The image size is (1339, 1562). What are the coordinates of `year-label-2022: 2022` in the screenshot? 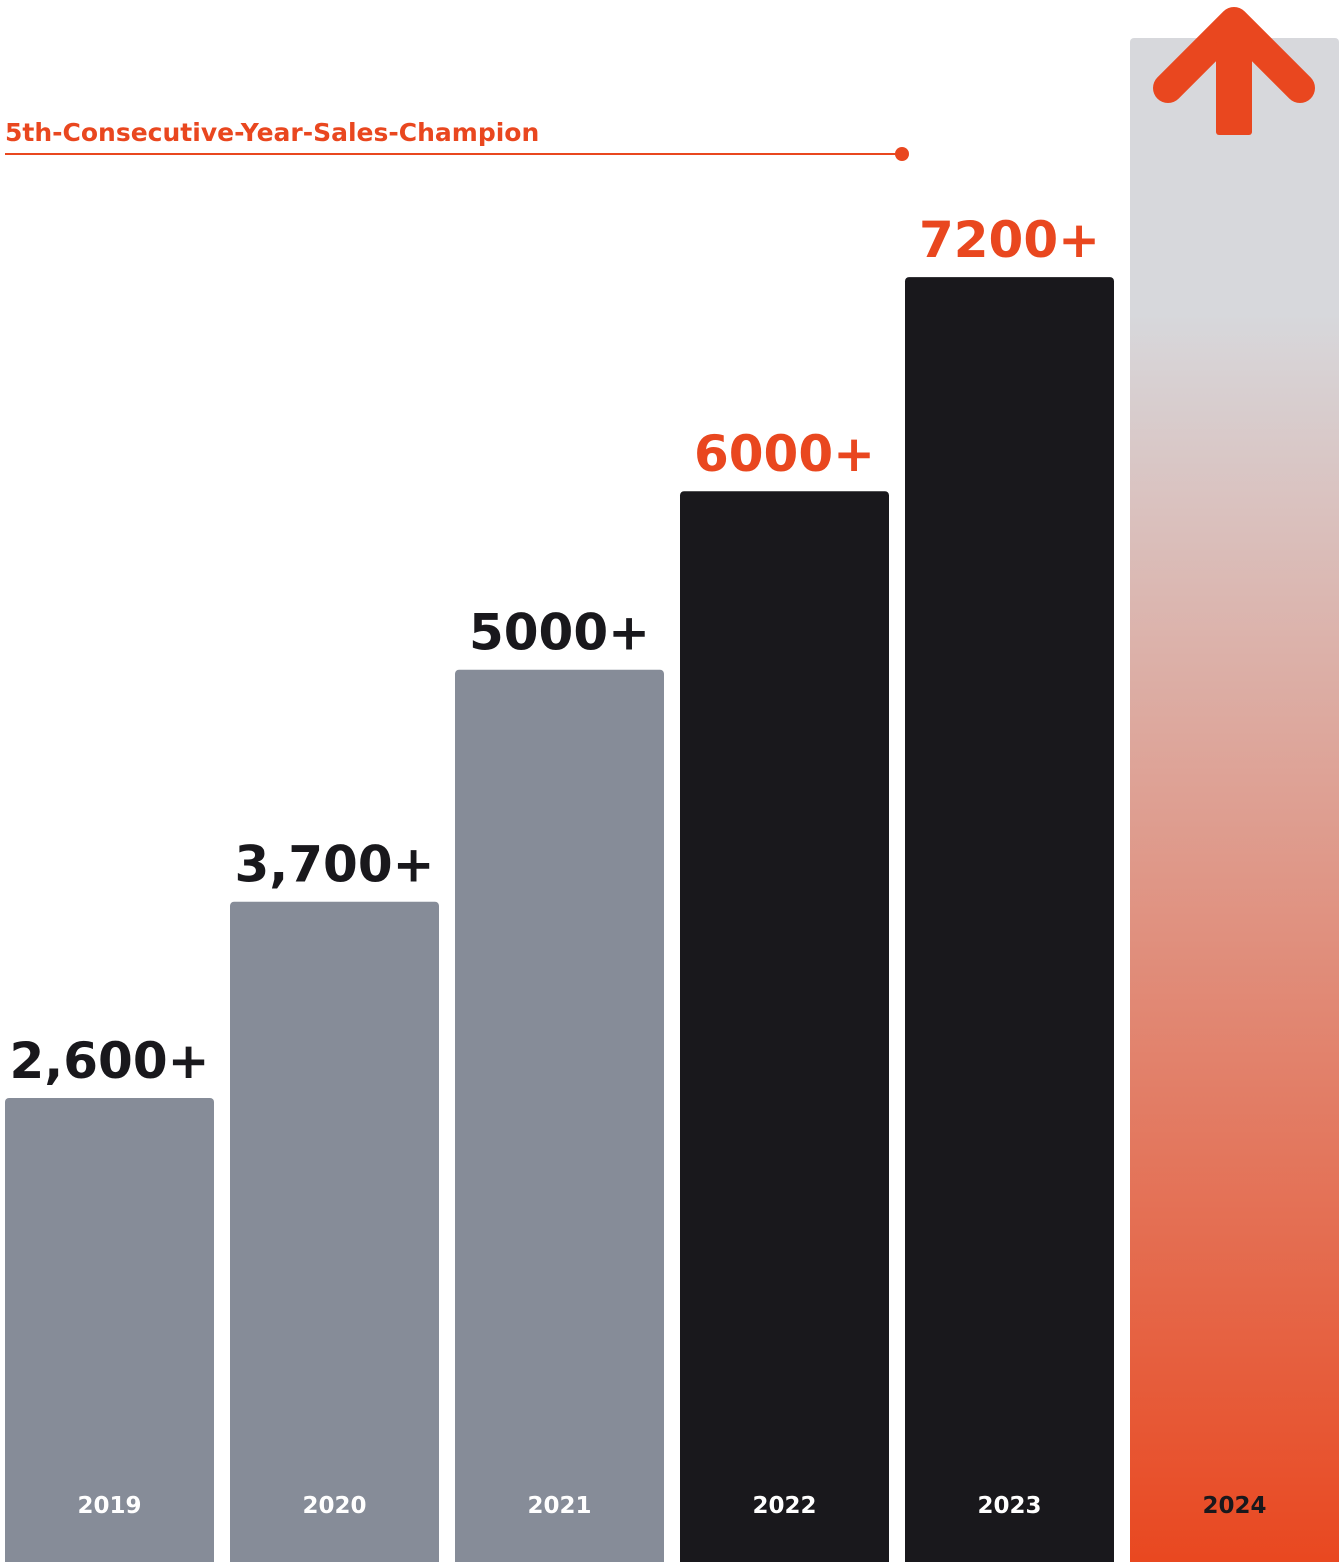 It's located at (784, 1506).